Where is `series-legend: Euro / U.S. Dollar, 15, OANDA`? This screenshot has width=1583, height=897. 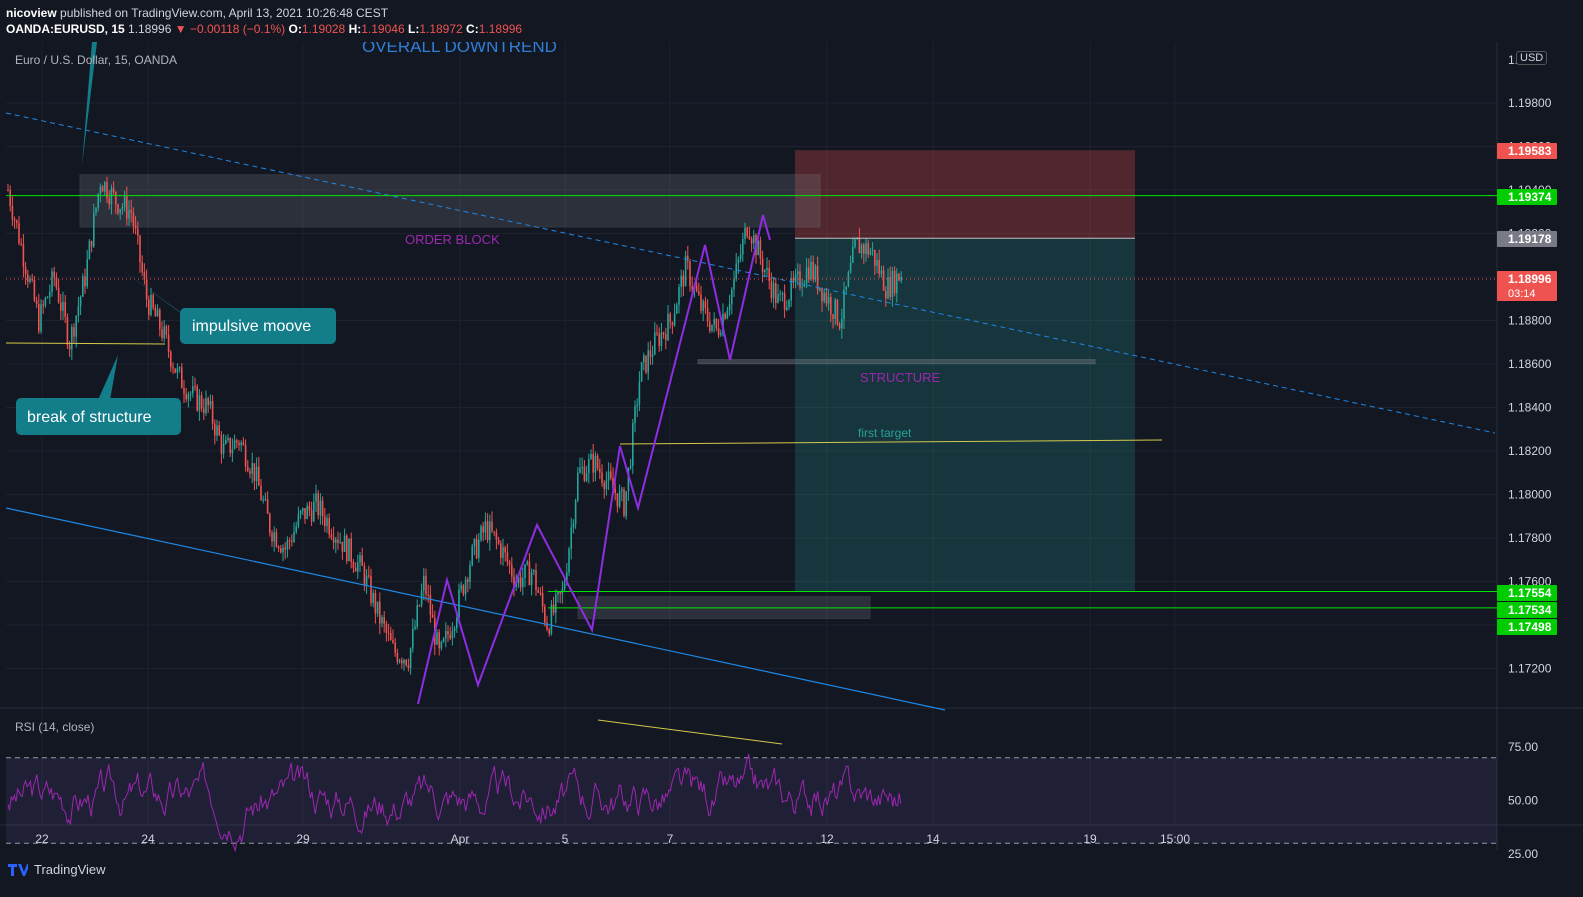
series-legend: Euro / U.S. Dollar, 15, OANDA is located at coordinates (96, 60).